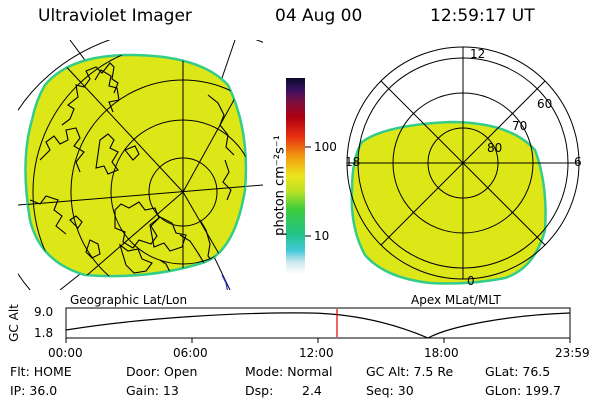 Image resolution: width=600 pixels, height=400 pixels. I want to click on status-seq: Seq: 30, so click(390, 390).